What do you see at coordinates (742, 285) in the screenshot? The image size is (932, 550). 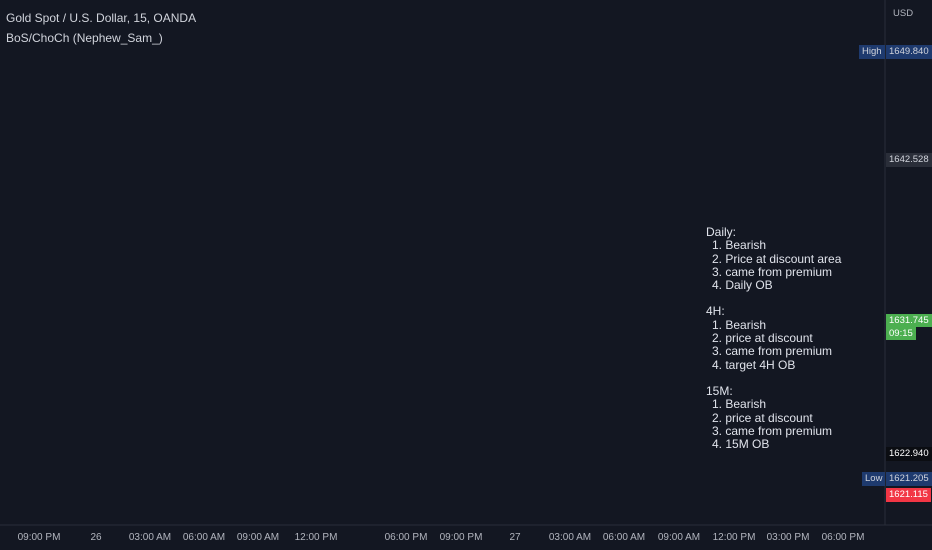 I see `notes-daily-item: 4. Daily OB` at bounding box center [742, 285].